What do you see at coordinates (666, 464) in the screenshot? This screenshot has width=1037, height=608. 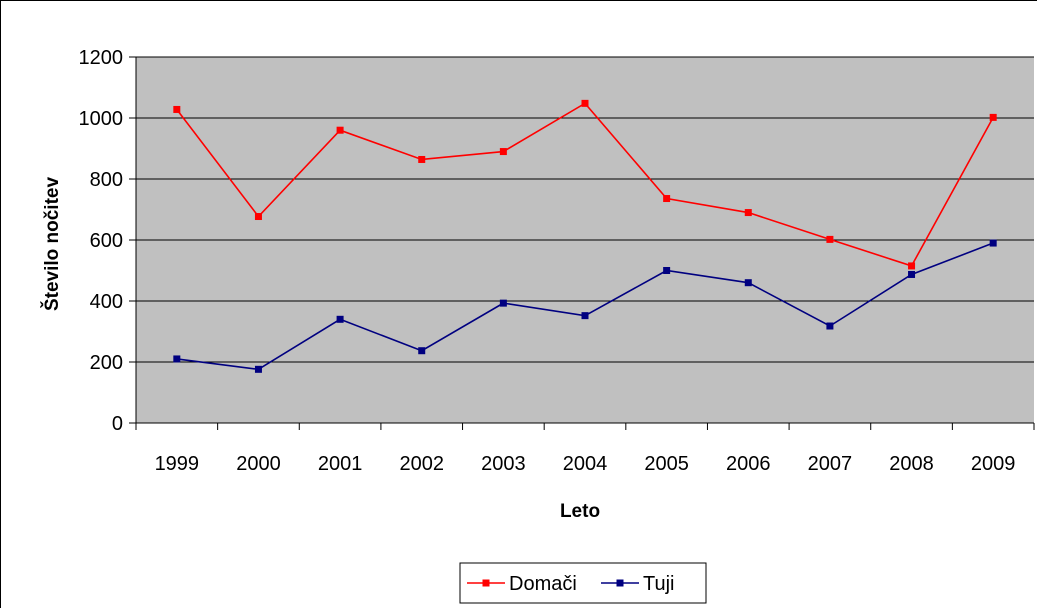 I see `x-tick-label: 2005` at bounding box center [666, 464].